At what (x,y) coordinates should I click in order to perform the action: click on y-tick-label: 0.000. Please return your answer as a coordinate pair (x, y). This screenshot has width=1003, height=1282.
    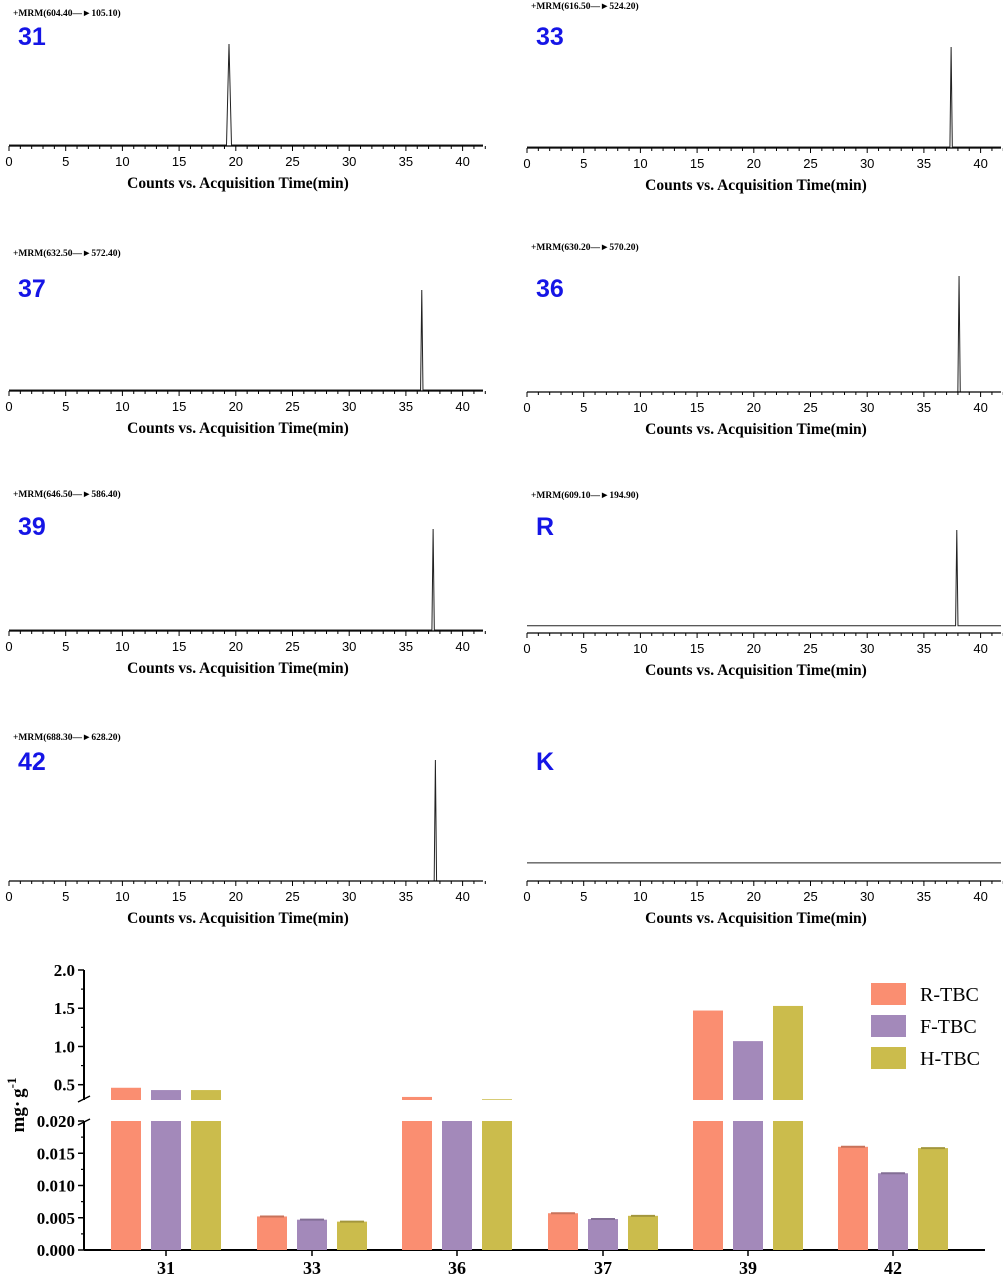
    Looking at the image, I should click on (56, 1250).